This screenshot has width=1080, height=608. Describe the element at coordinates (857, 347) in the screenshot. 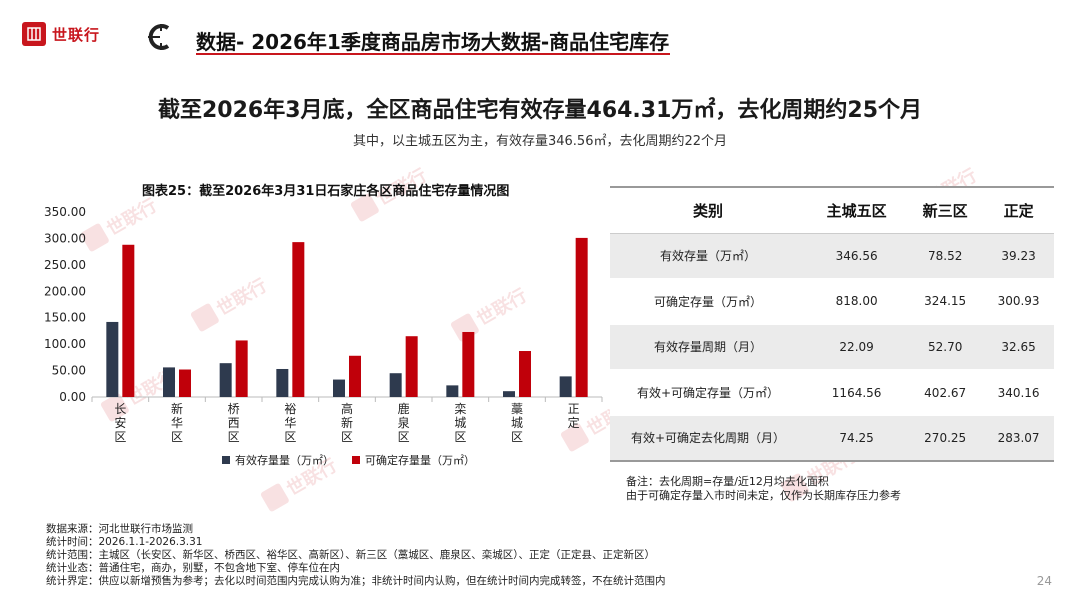

I see `table-cell: 22.09` at that location.